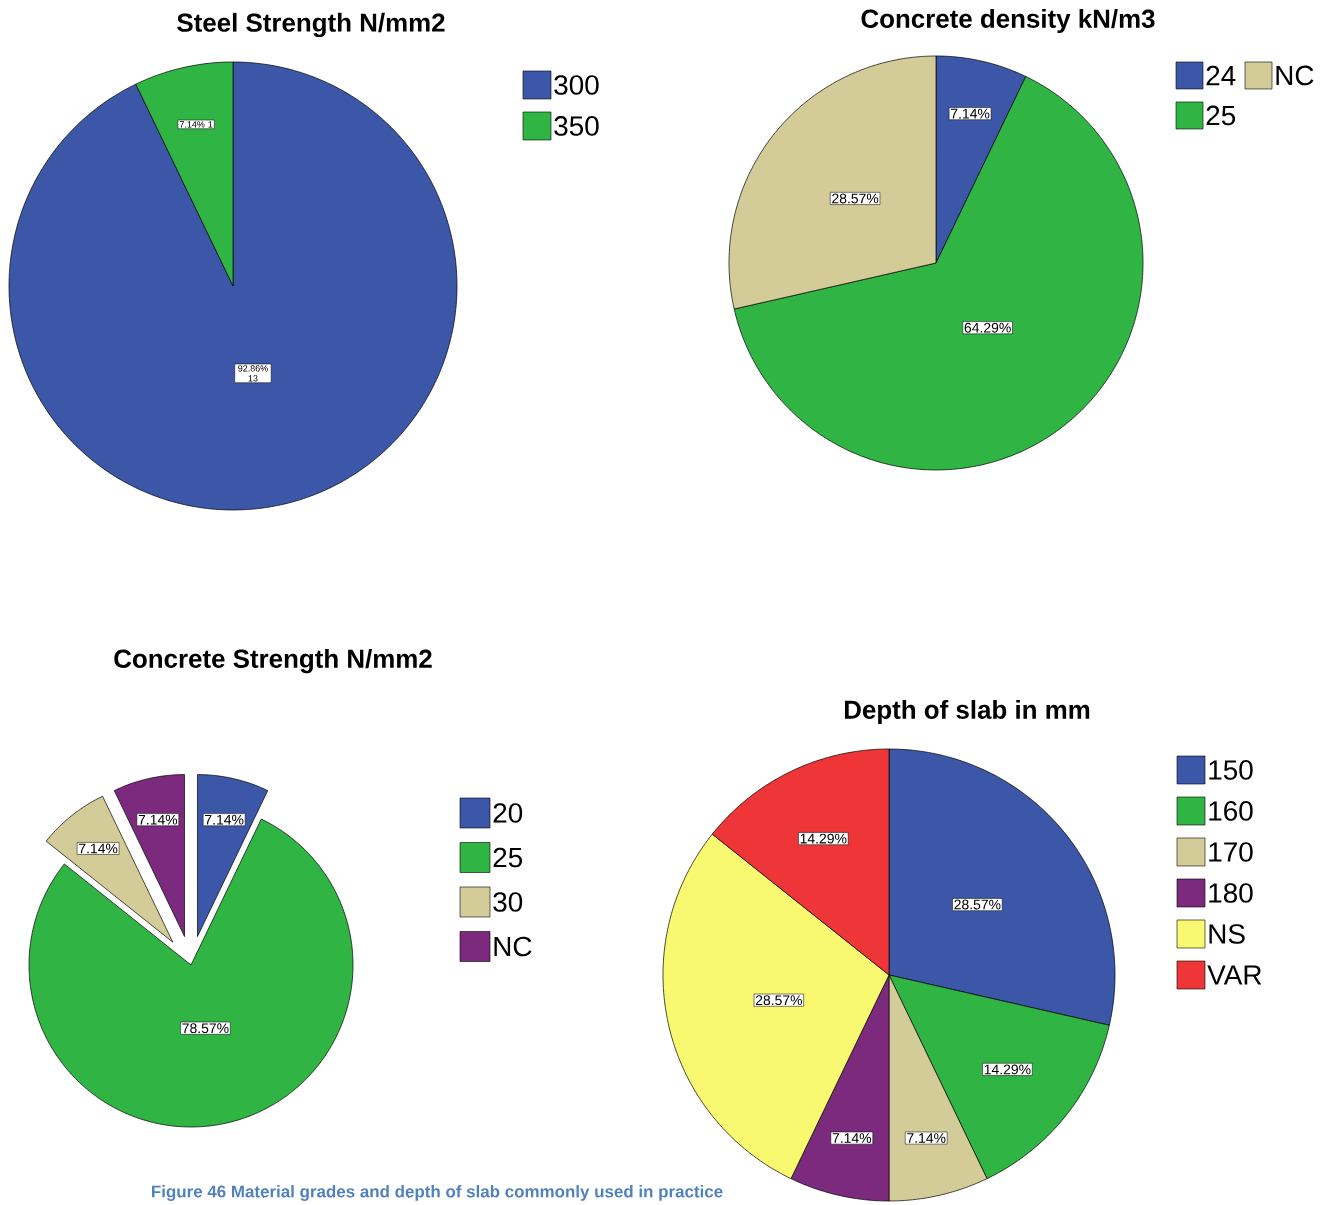 The image size is (1335, 1205). Describe the element at coordinates (196, 124) in the screenshot. I see `data-label: 7.14% 1` at that location.